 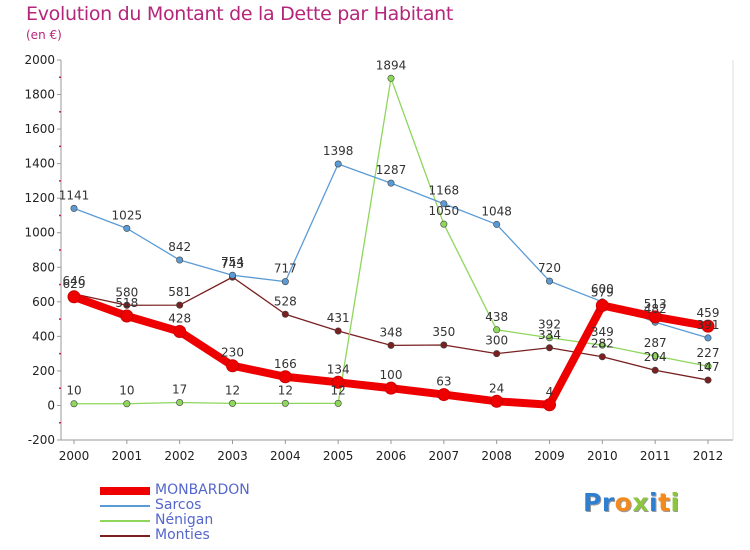 I want to click on legend-label: Monties, so click(x=182, y=535).